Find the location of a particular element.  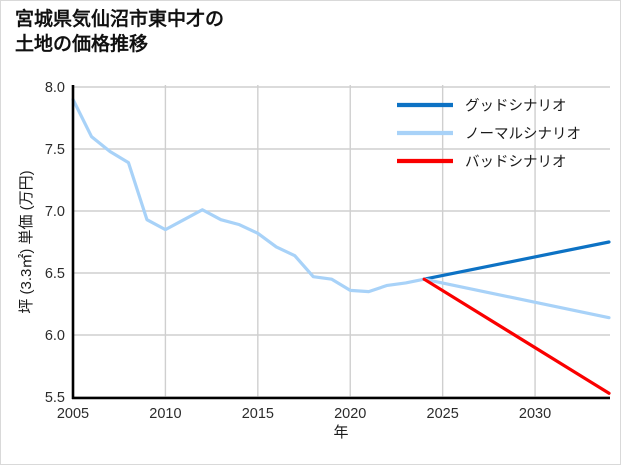

y-tick-label: 7.5 is located at coordinates (55, 150).